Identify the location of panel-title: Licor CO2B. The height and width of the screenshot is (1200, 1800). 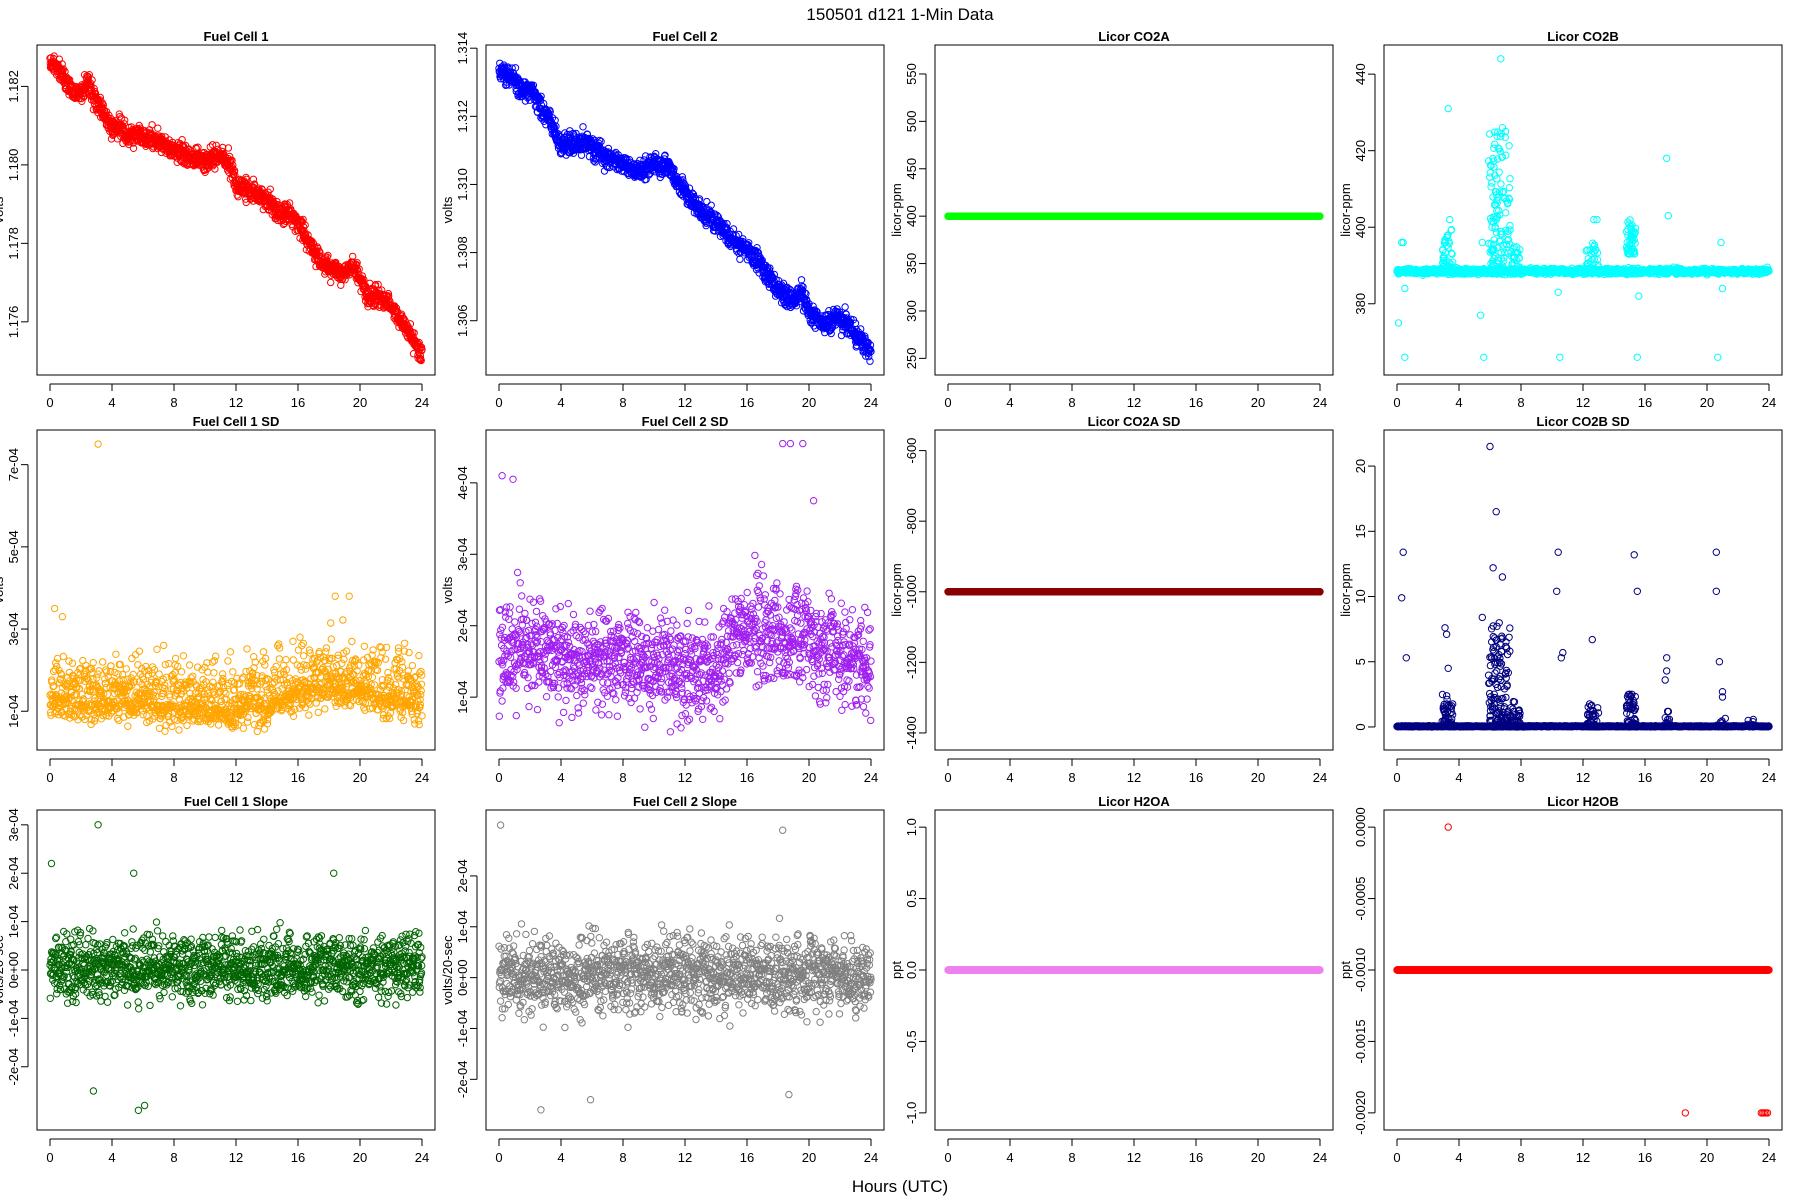
(1583, 36).